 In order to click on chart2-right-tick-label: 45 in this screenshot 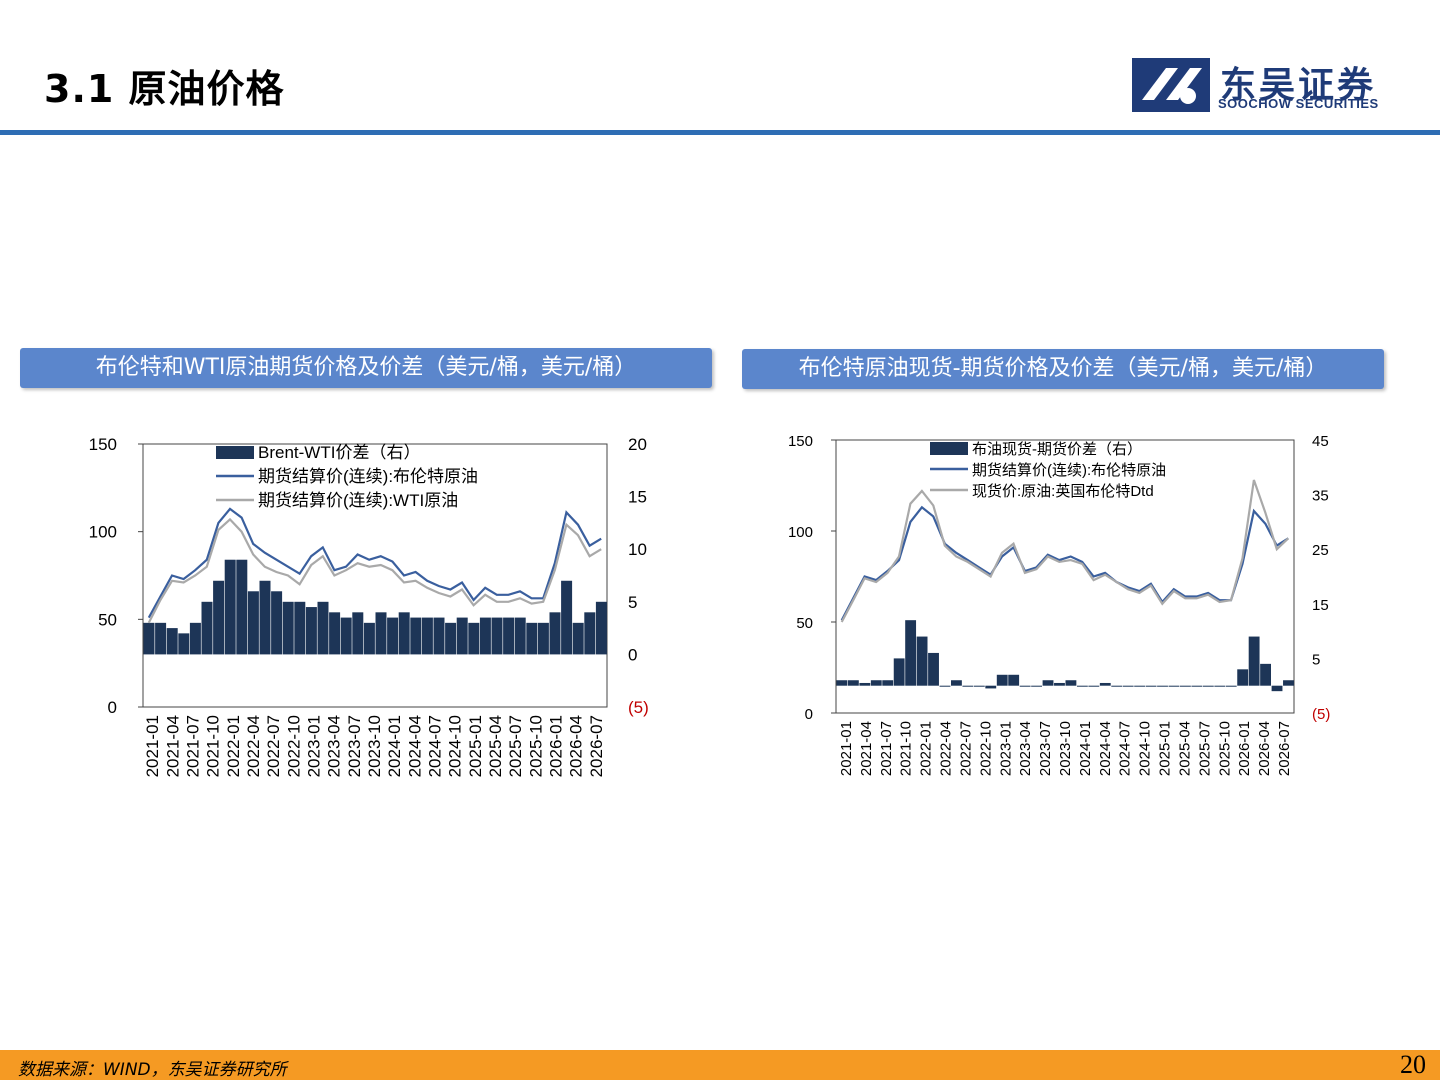, I will do `click(1320, 441)`.